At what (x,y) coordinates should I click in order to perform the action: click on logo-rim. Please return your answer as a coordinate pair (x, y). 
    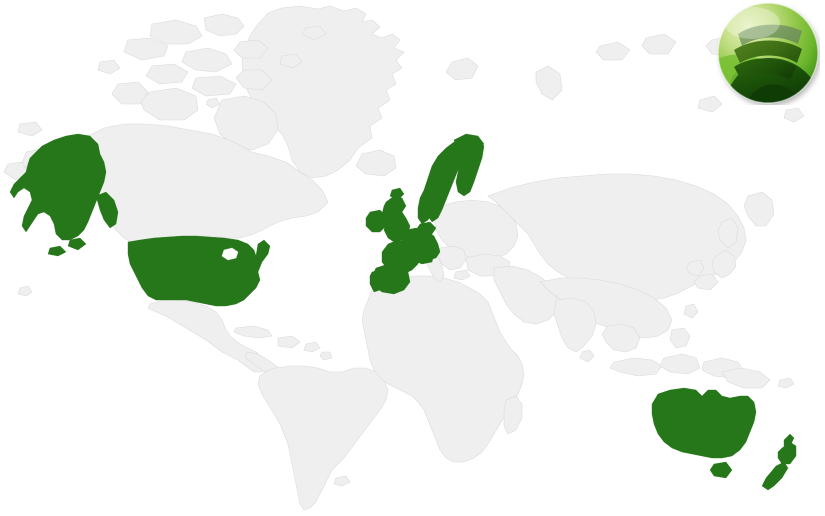
    Looking at the image, I should click on (768, 53).